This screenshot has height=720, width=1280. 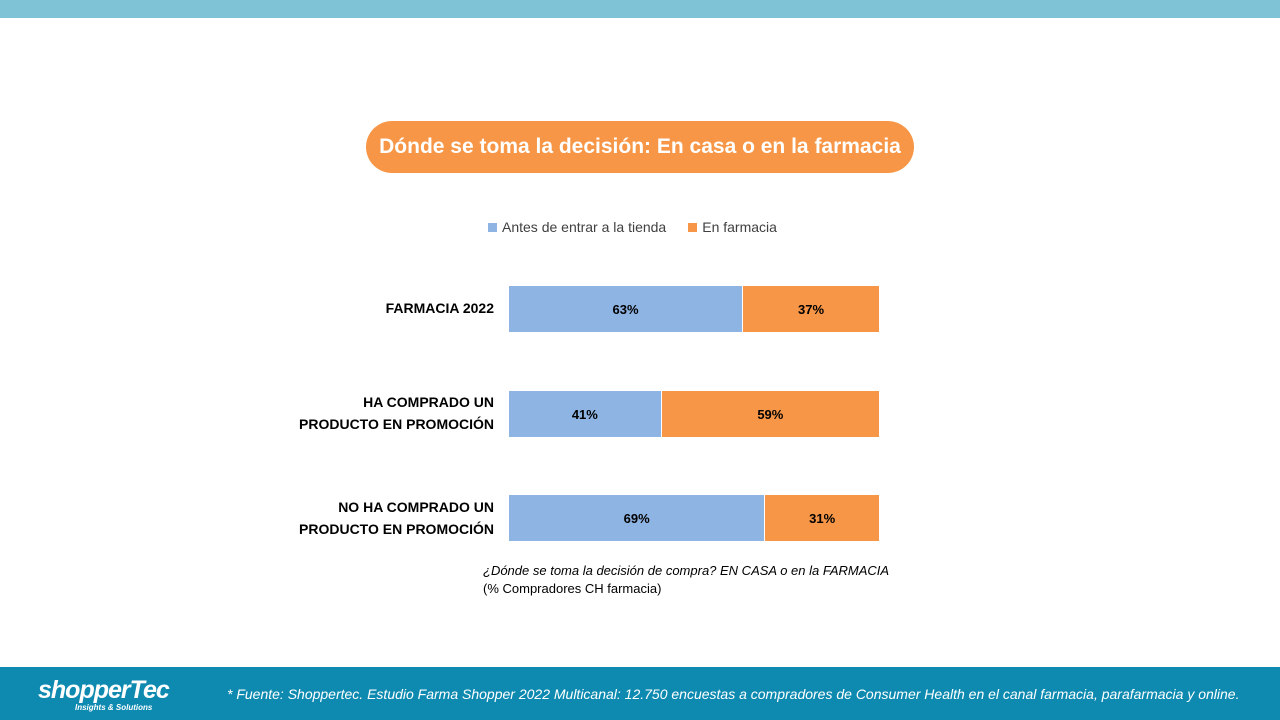 I want to click on bar-segment-in-pharmacy: 37%, so click(x=810, y=309).